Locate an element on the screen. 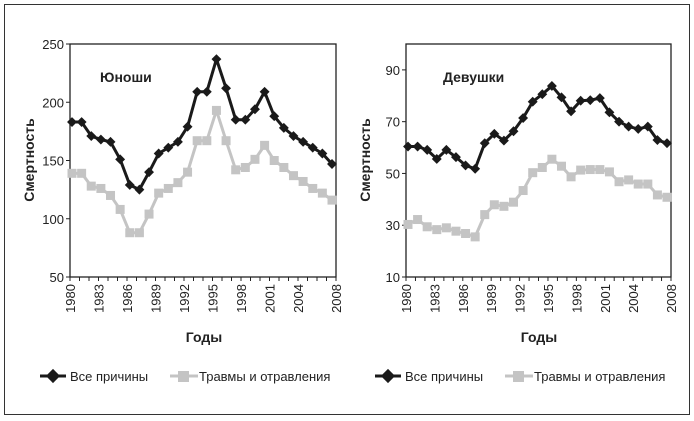  y-tick-label: 90 is located at coordinates (393, 70).